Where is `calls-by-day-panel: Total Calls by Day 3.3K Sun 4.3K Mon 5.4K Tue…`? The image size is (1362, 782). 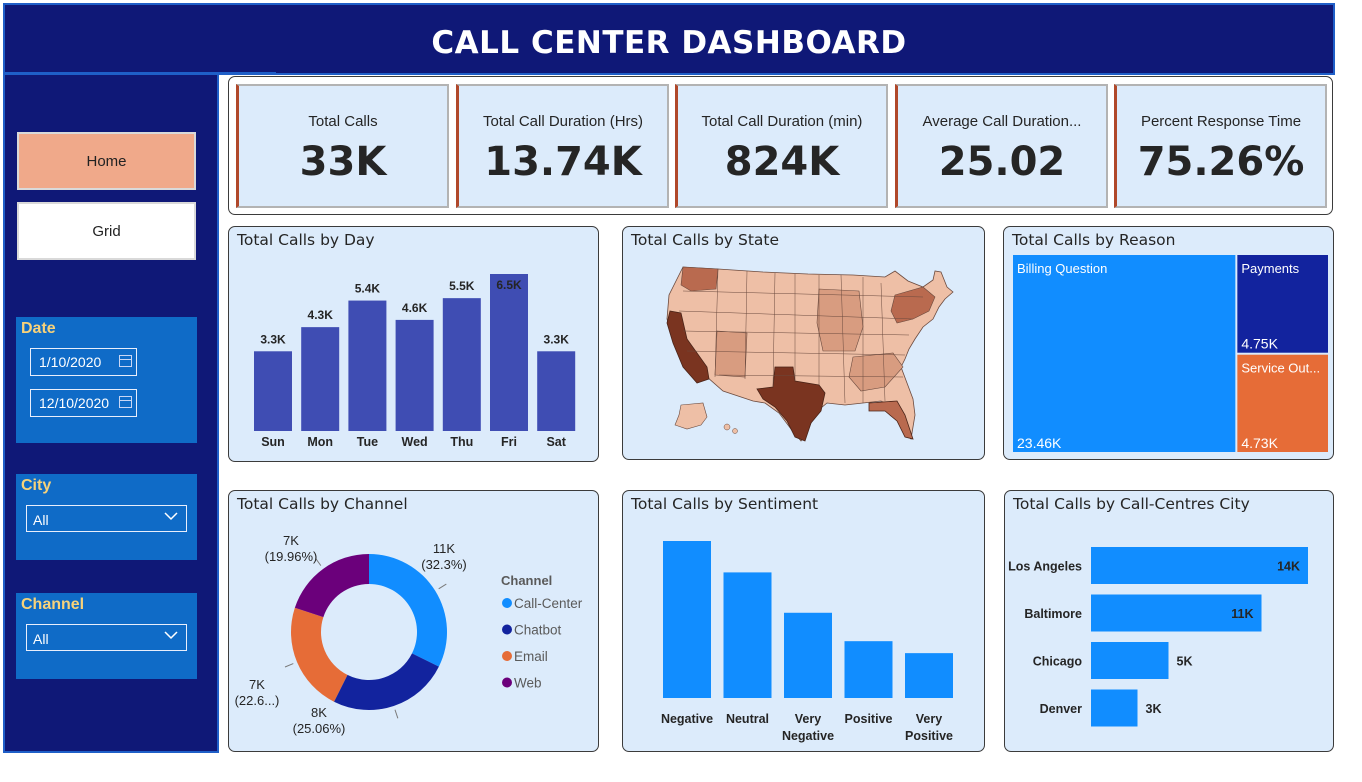 calls-by-day-panel: Total Calls by Day 3.3K Sun 4.3K Mon 5.4K Tue… is located at coordinates (413, 344).